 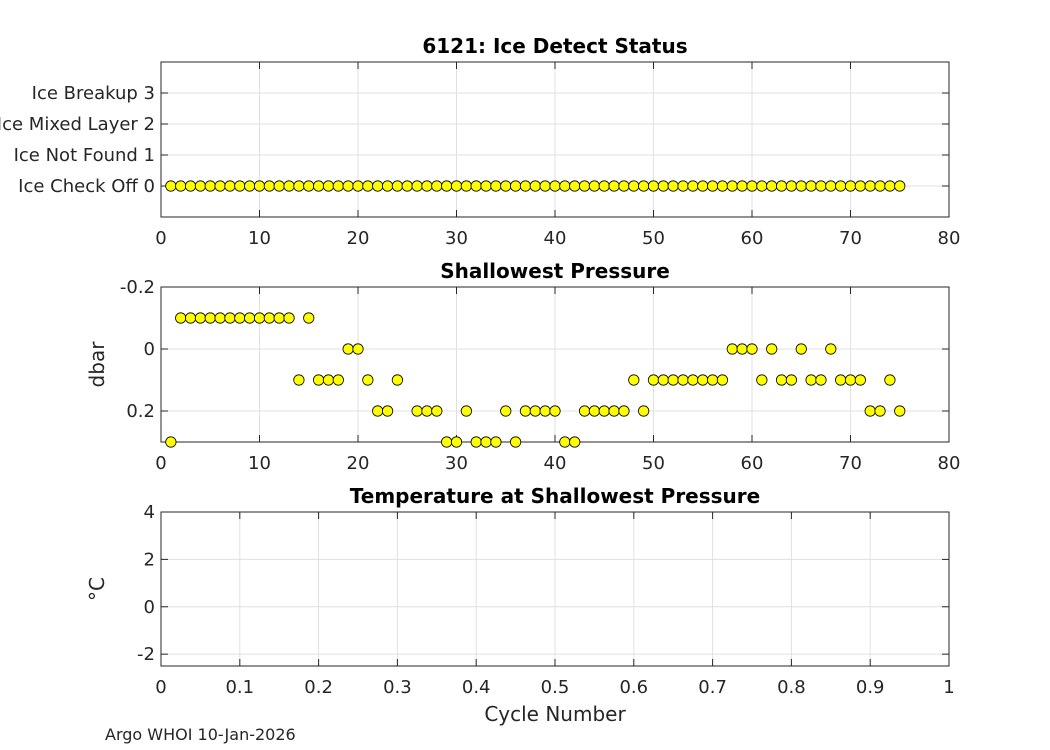 I want to click on y-axis-label: dbar, so click(x=97, y=364).